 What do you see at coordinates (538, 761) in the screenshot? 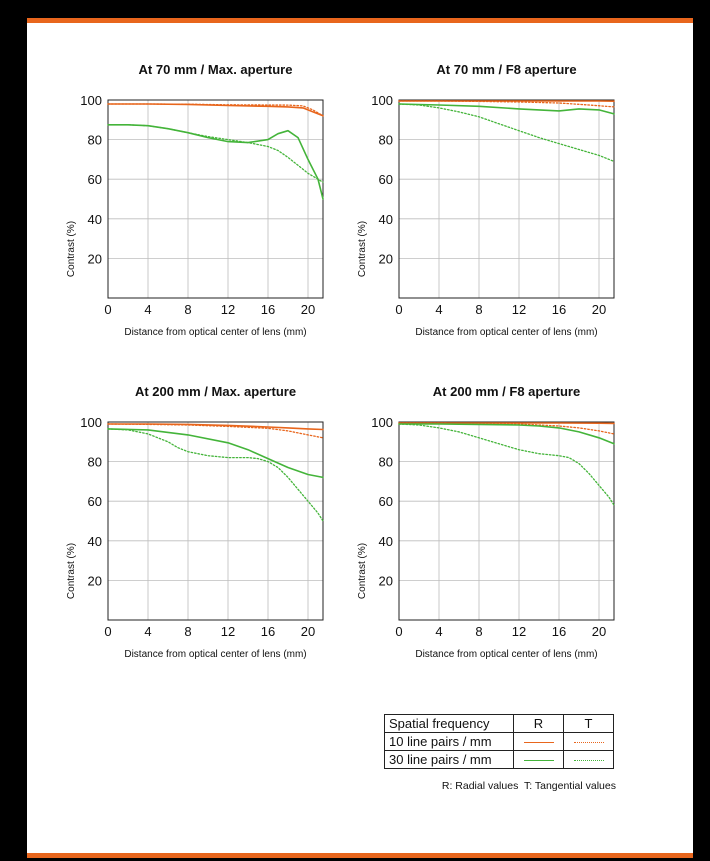
I see `legend-swatch-30lp-radial` at bounding box center [538, 761].